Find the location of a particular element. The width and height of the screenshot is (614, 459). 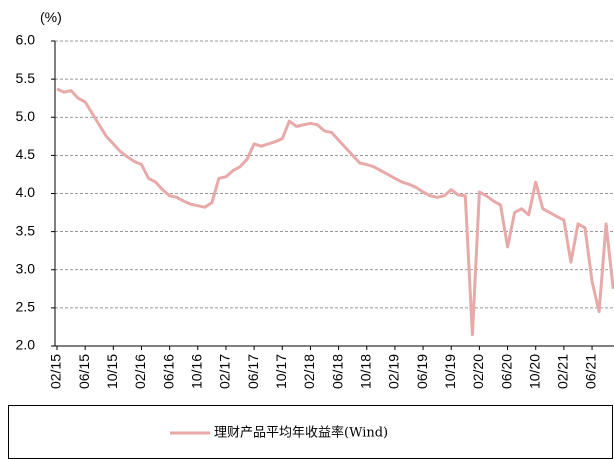

y-tick-label: 2.5 is located at coordinates (26, 307).